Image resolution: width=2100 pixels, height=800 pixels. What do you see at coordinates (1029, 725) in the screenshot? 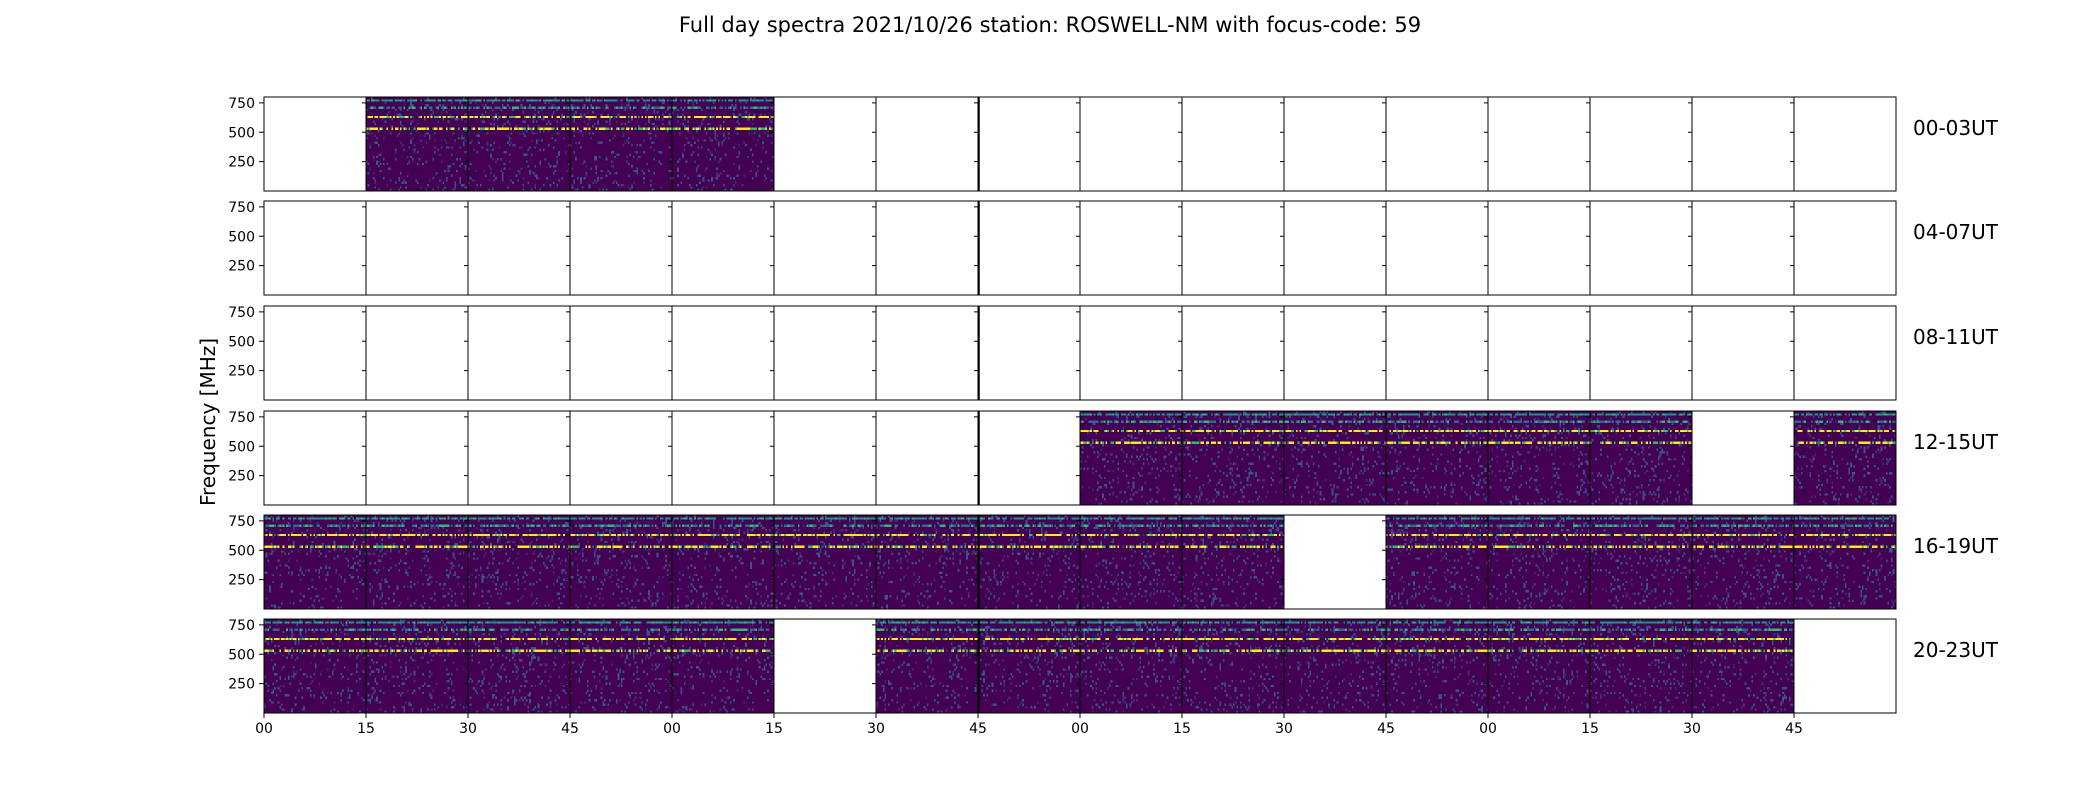
I see `x-axis: 00 15 30 45 00 15 30 45 00 15 30 45 00 15 30 45` at bounding box center [1029, 725].